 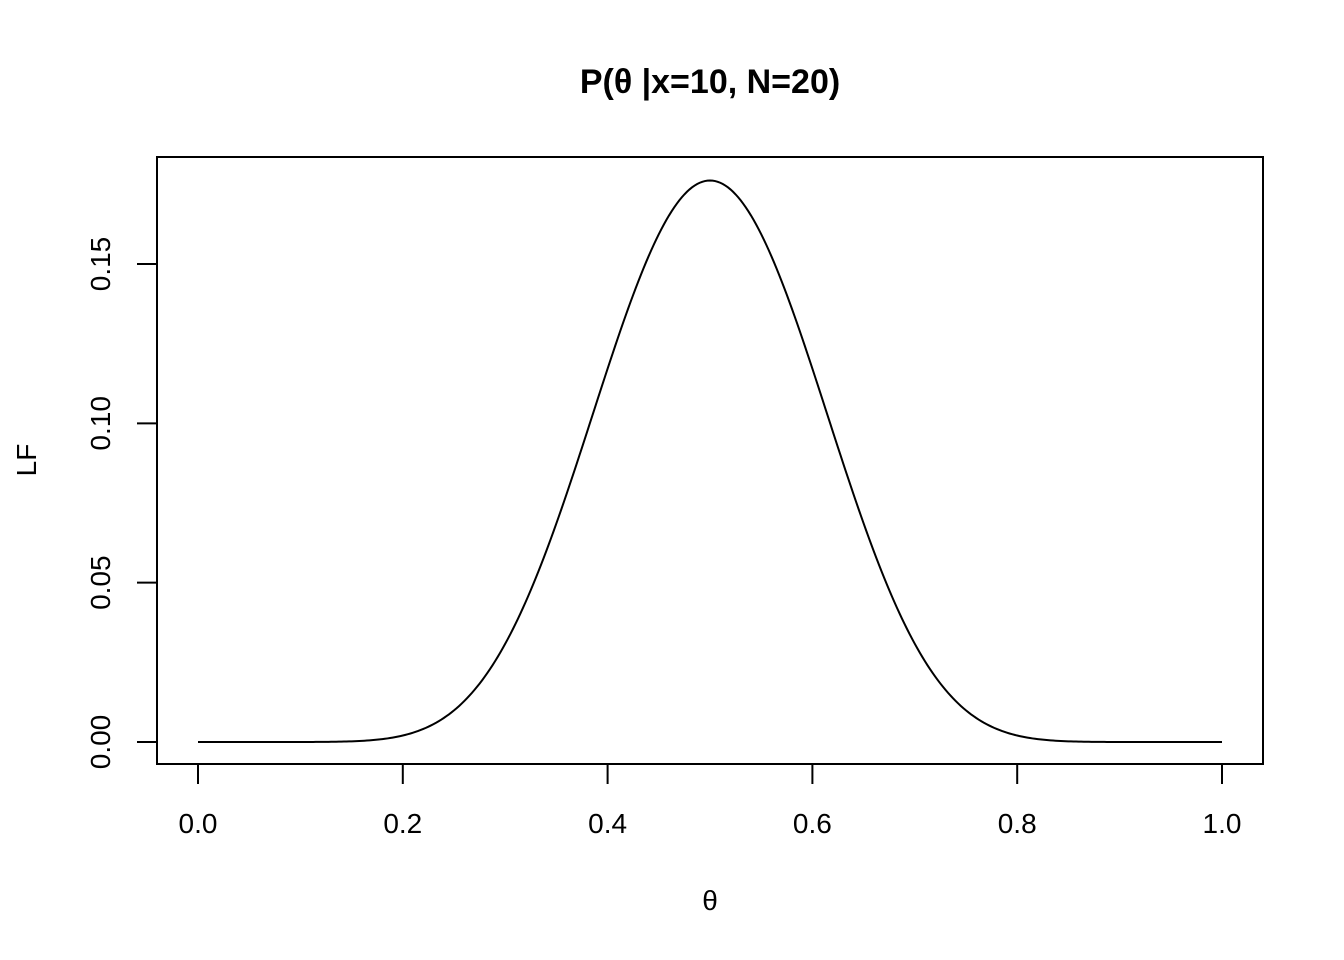 I want to click on x-tick-label: 1.0, so click(x=1222, y=823).